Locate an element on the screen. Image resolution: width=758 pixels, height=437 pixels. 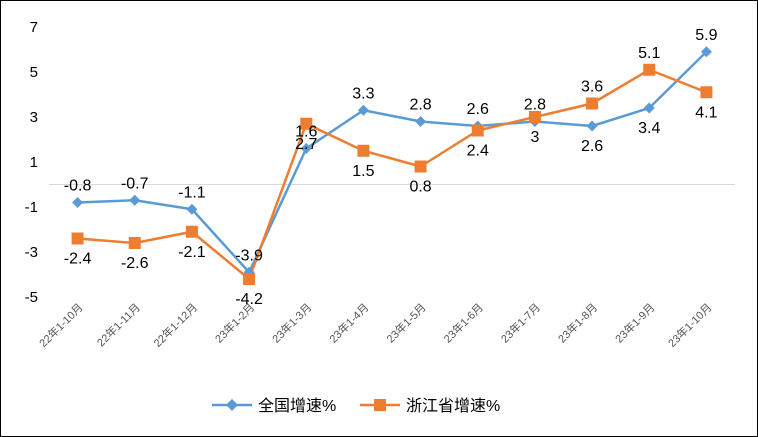
x-tick-label: 23年1-8月 is located at coordinates (577, 322).